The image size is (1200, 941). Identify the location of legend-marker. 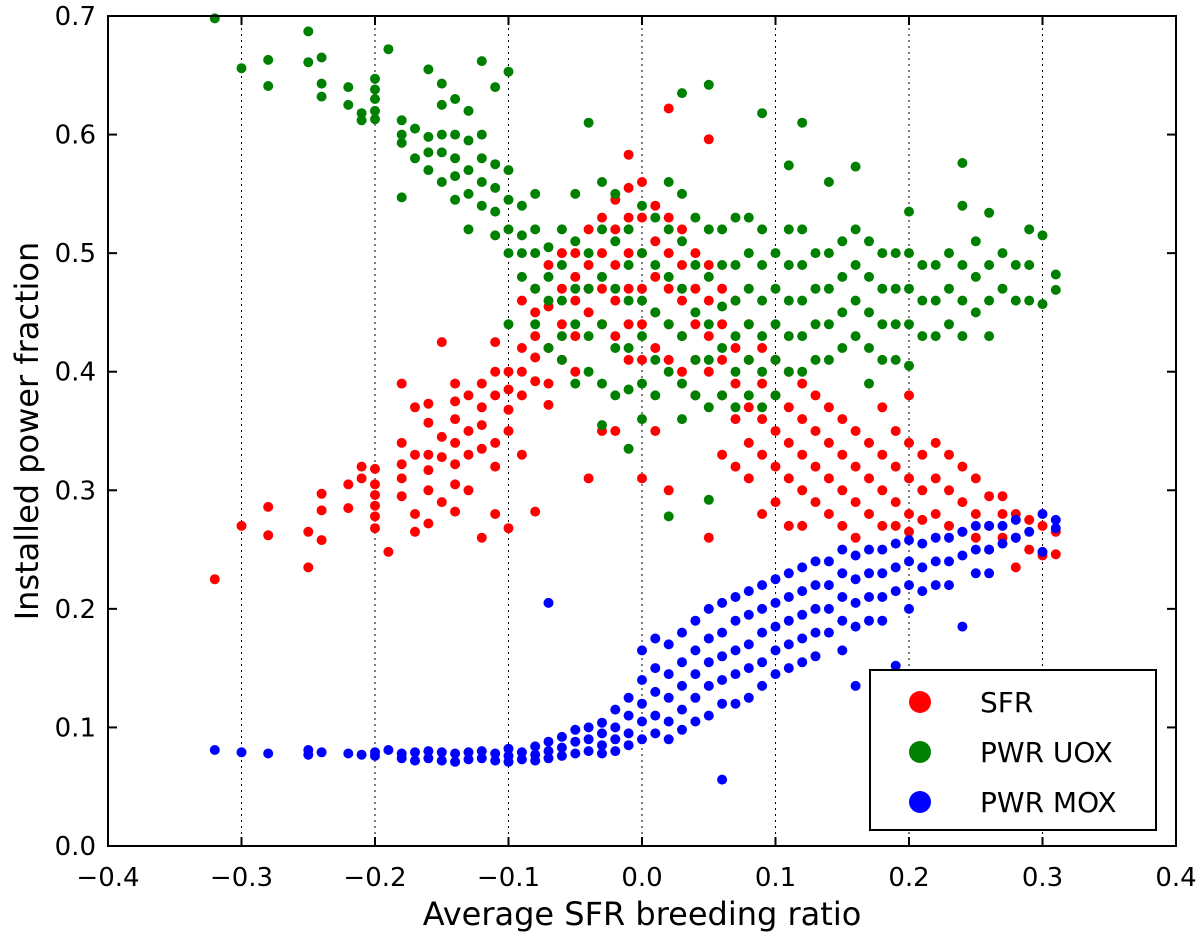
(920, 752).